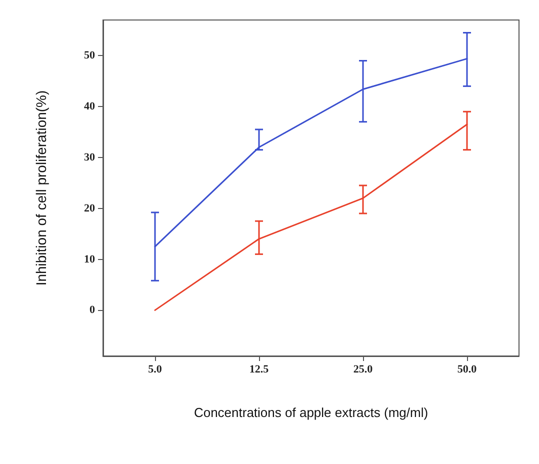 The height and width of the screenshot is (464, 539). I want to click on y-tick-label: 20, so click(90, 208).